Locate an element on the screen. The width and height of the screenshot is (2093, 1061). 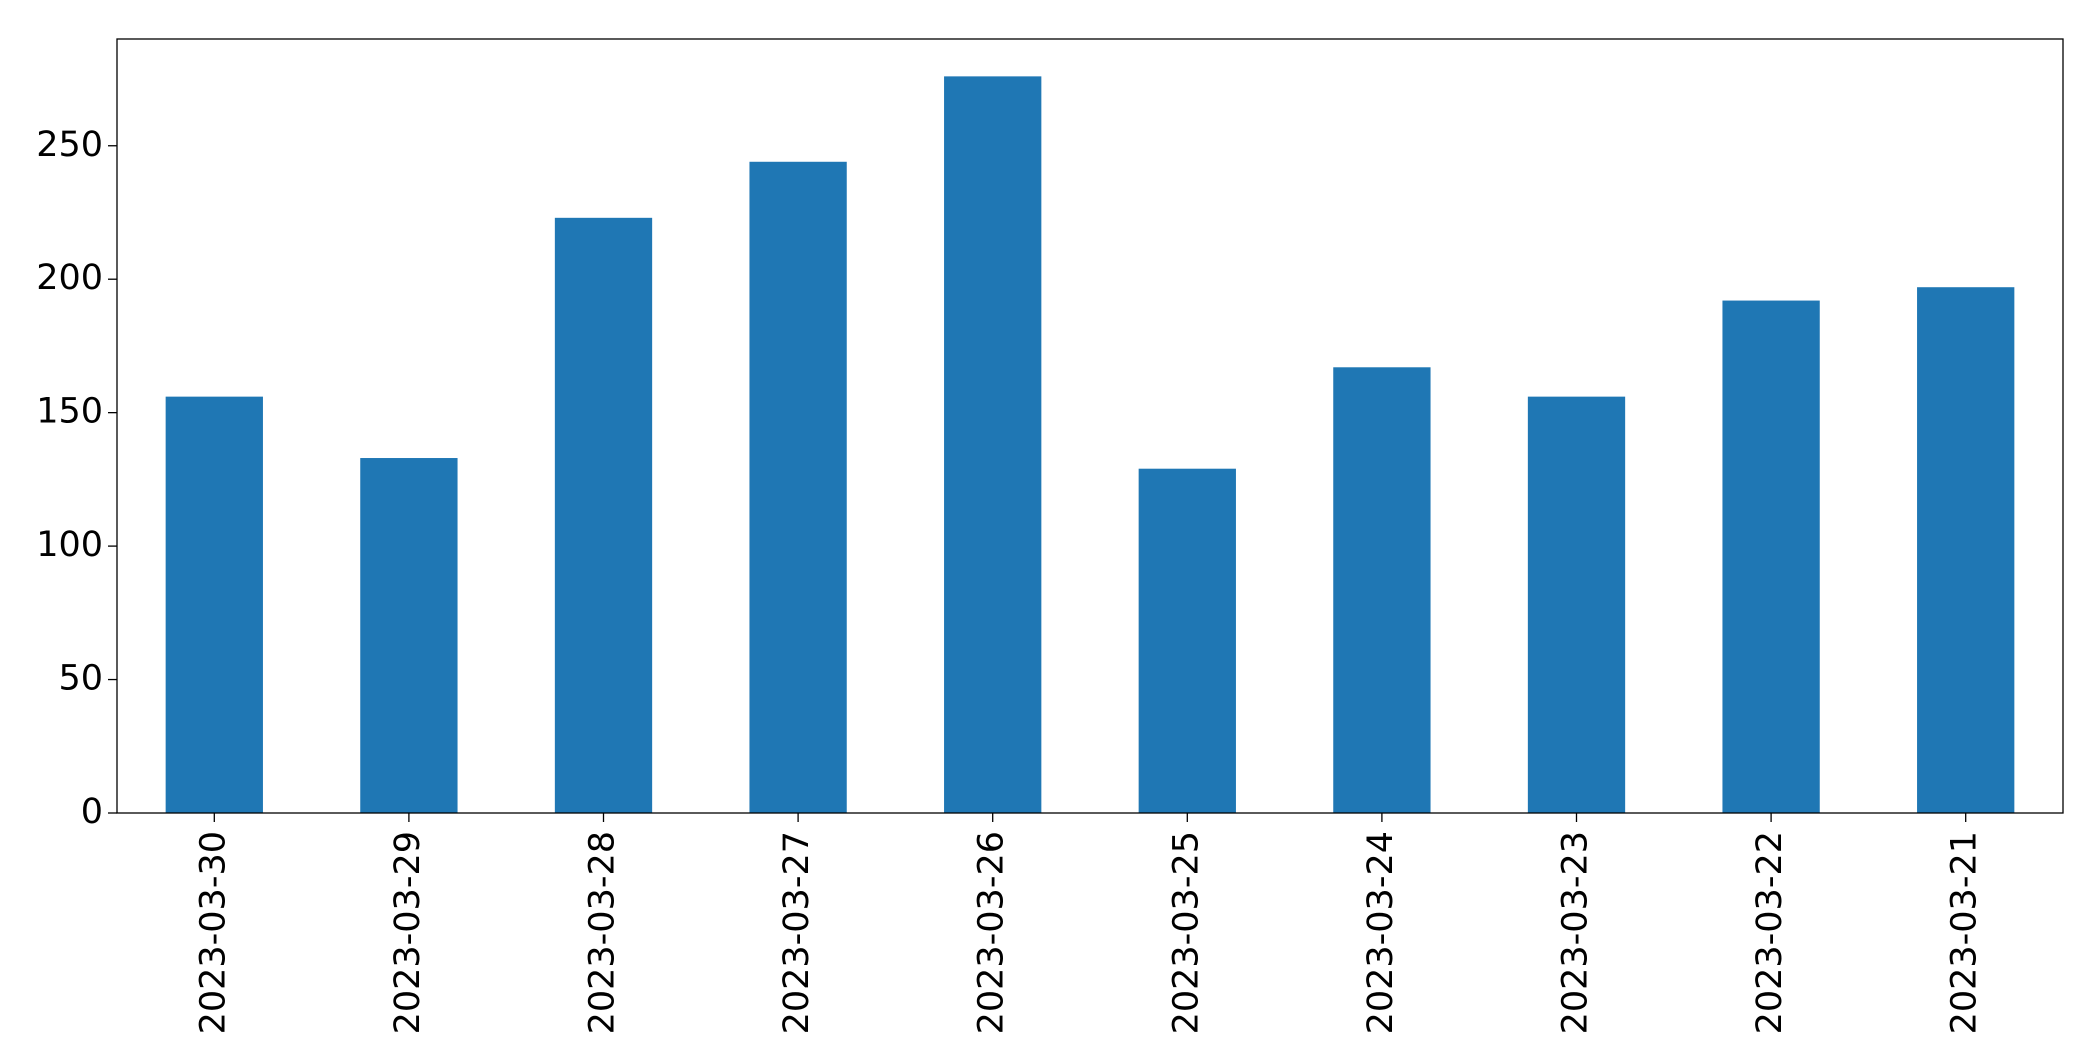
y-tick-label: 0 is located at coordinates (92, 812).